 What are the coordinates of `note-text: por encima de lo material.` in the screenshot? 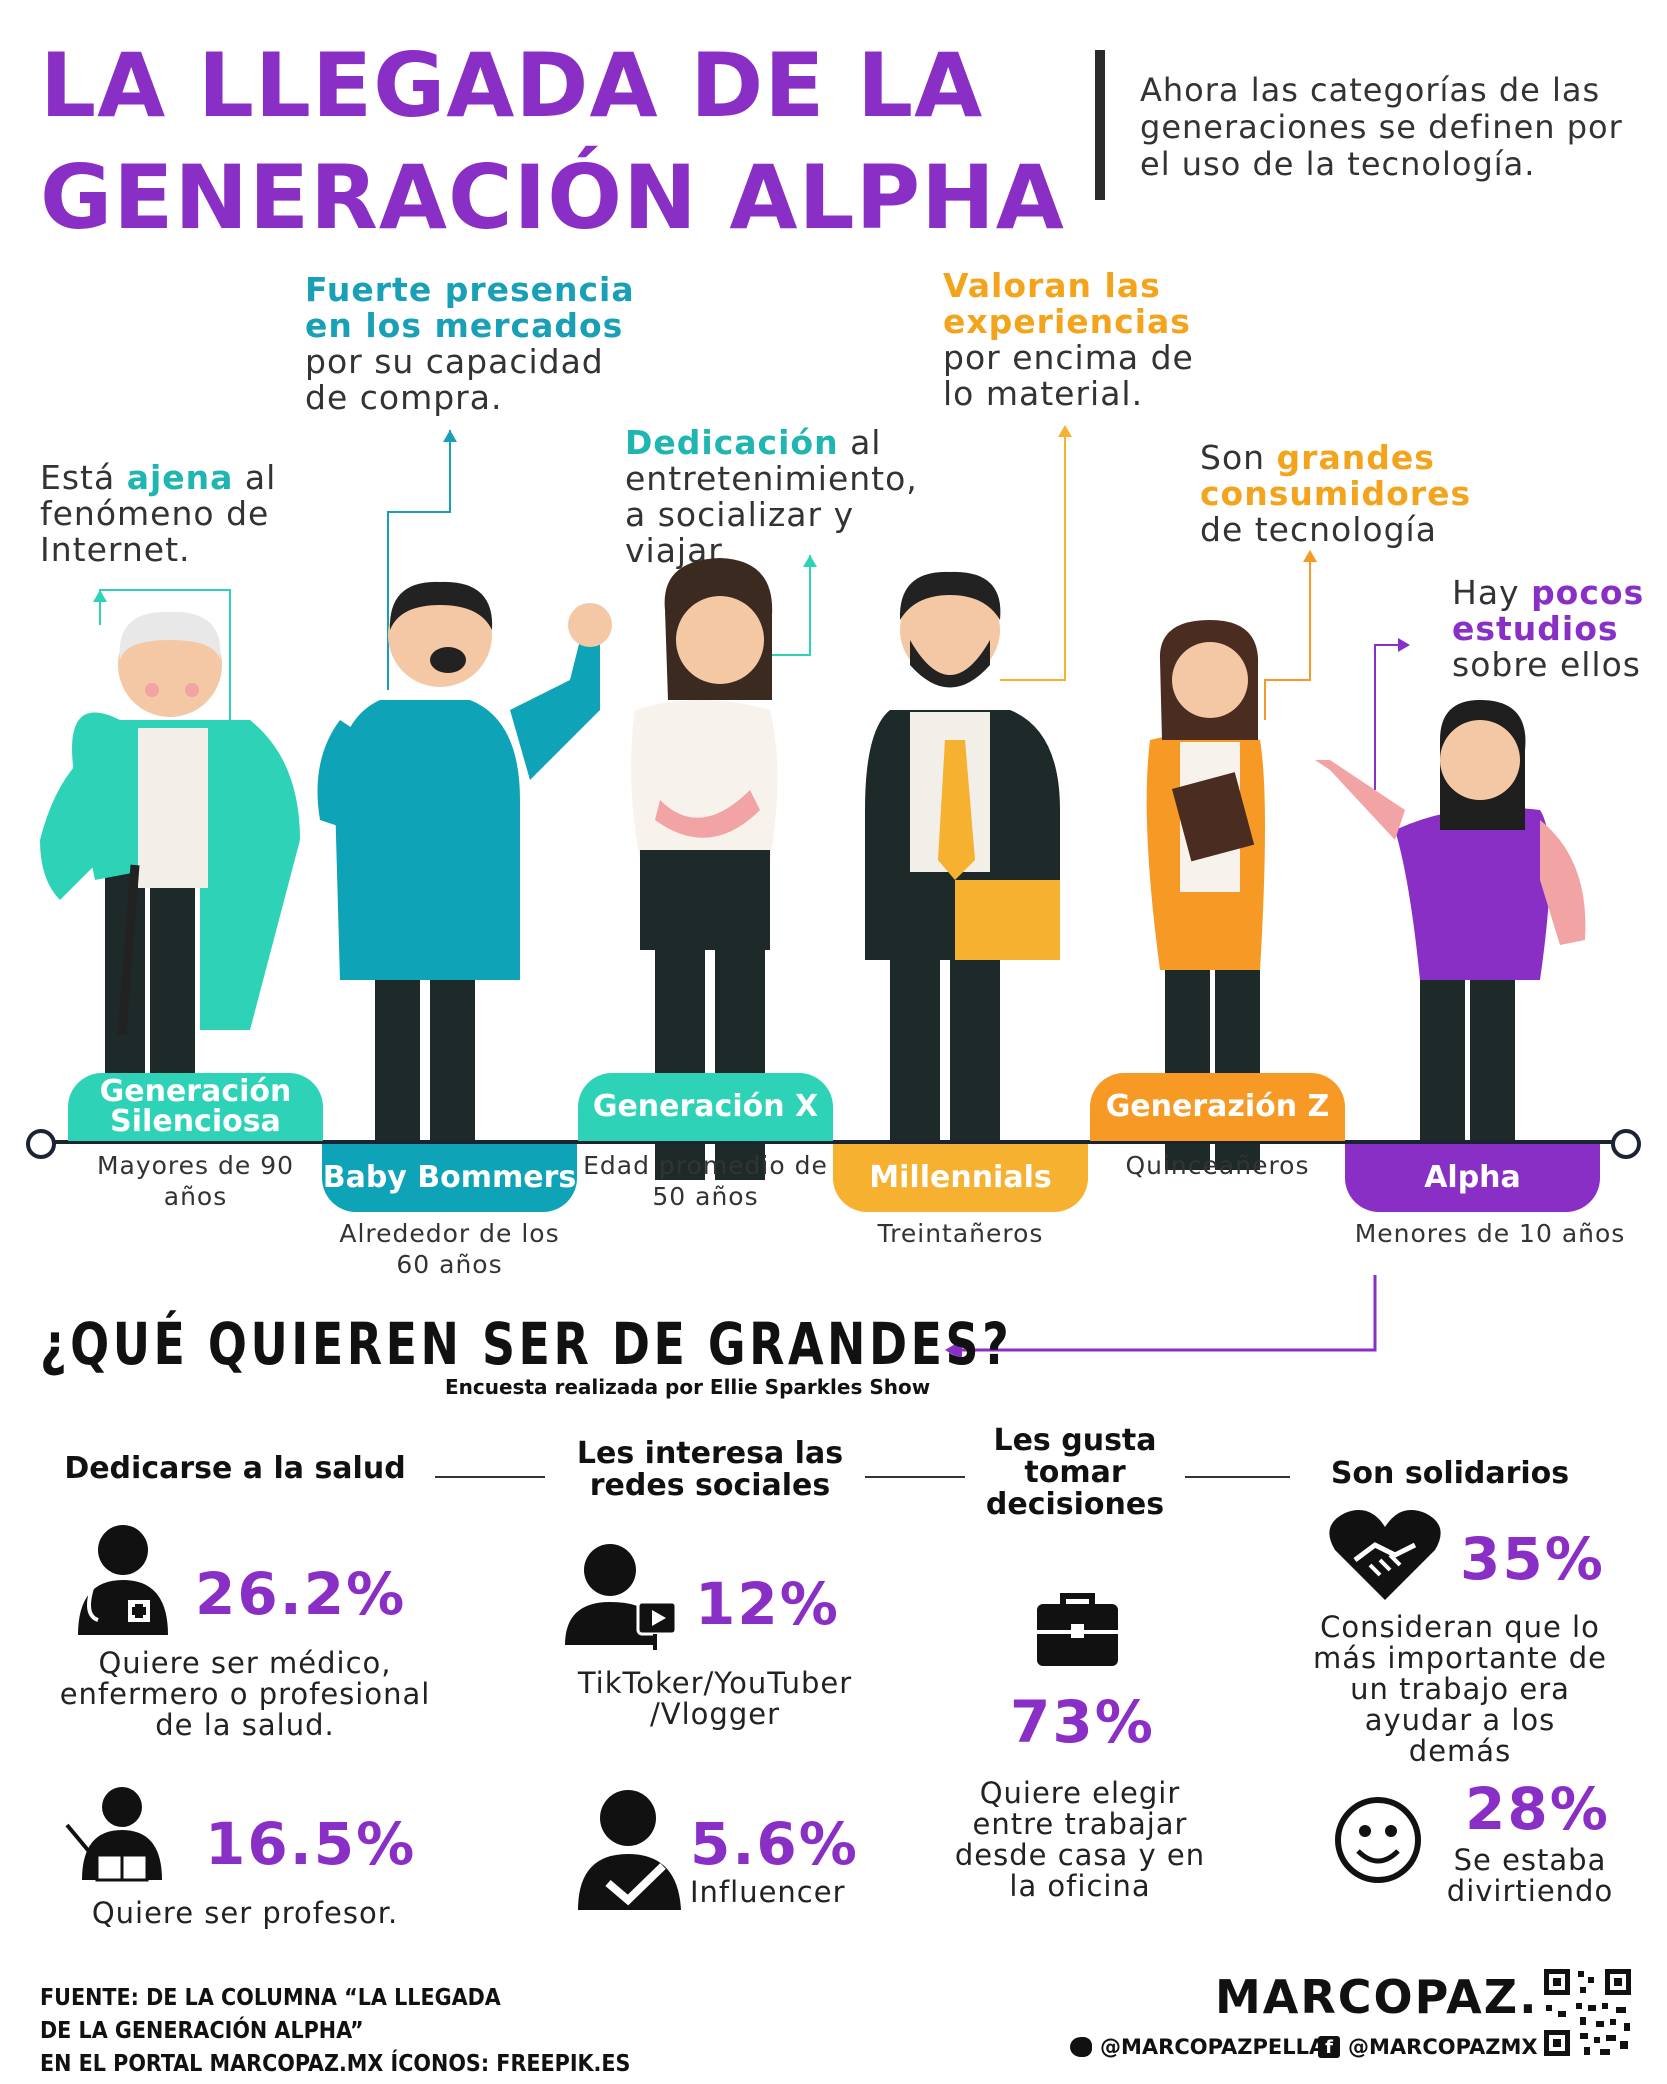 It's located at (1068, 375).